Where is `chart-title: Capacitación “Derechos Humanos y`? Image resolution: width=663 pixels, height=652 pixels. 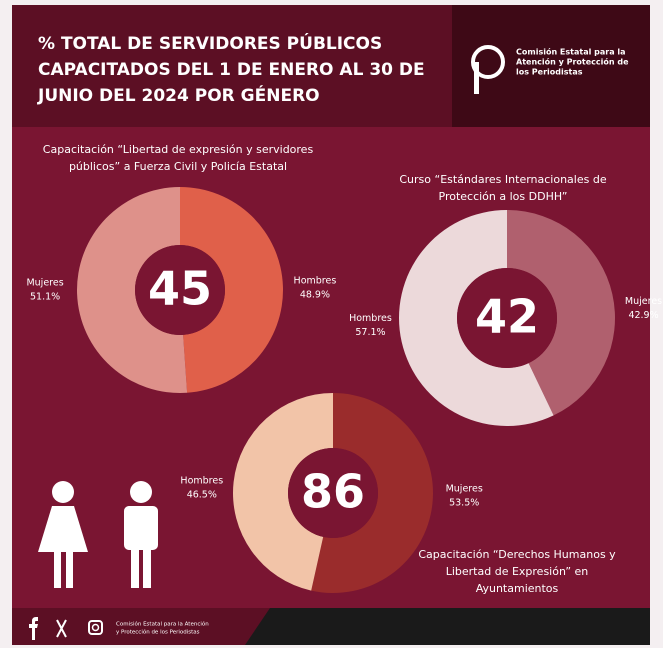 chart-title: Capacitación “Derechos Humanos y is located at coordinates (517, 554).